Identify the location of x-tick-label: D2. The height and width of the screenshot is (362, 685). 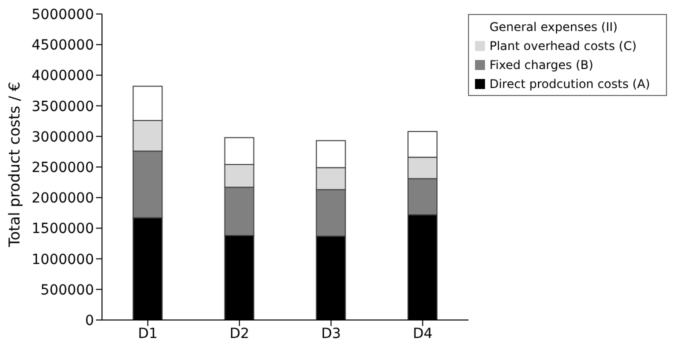
(240, 334).